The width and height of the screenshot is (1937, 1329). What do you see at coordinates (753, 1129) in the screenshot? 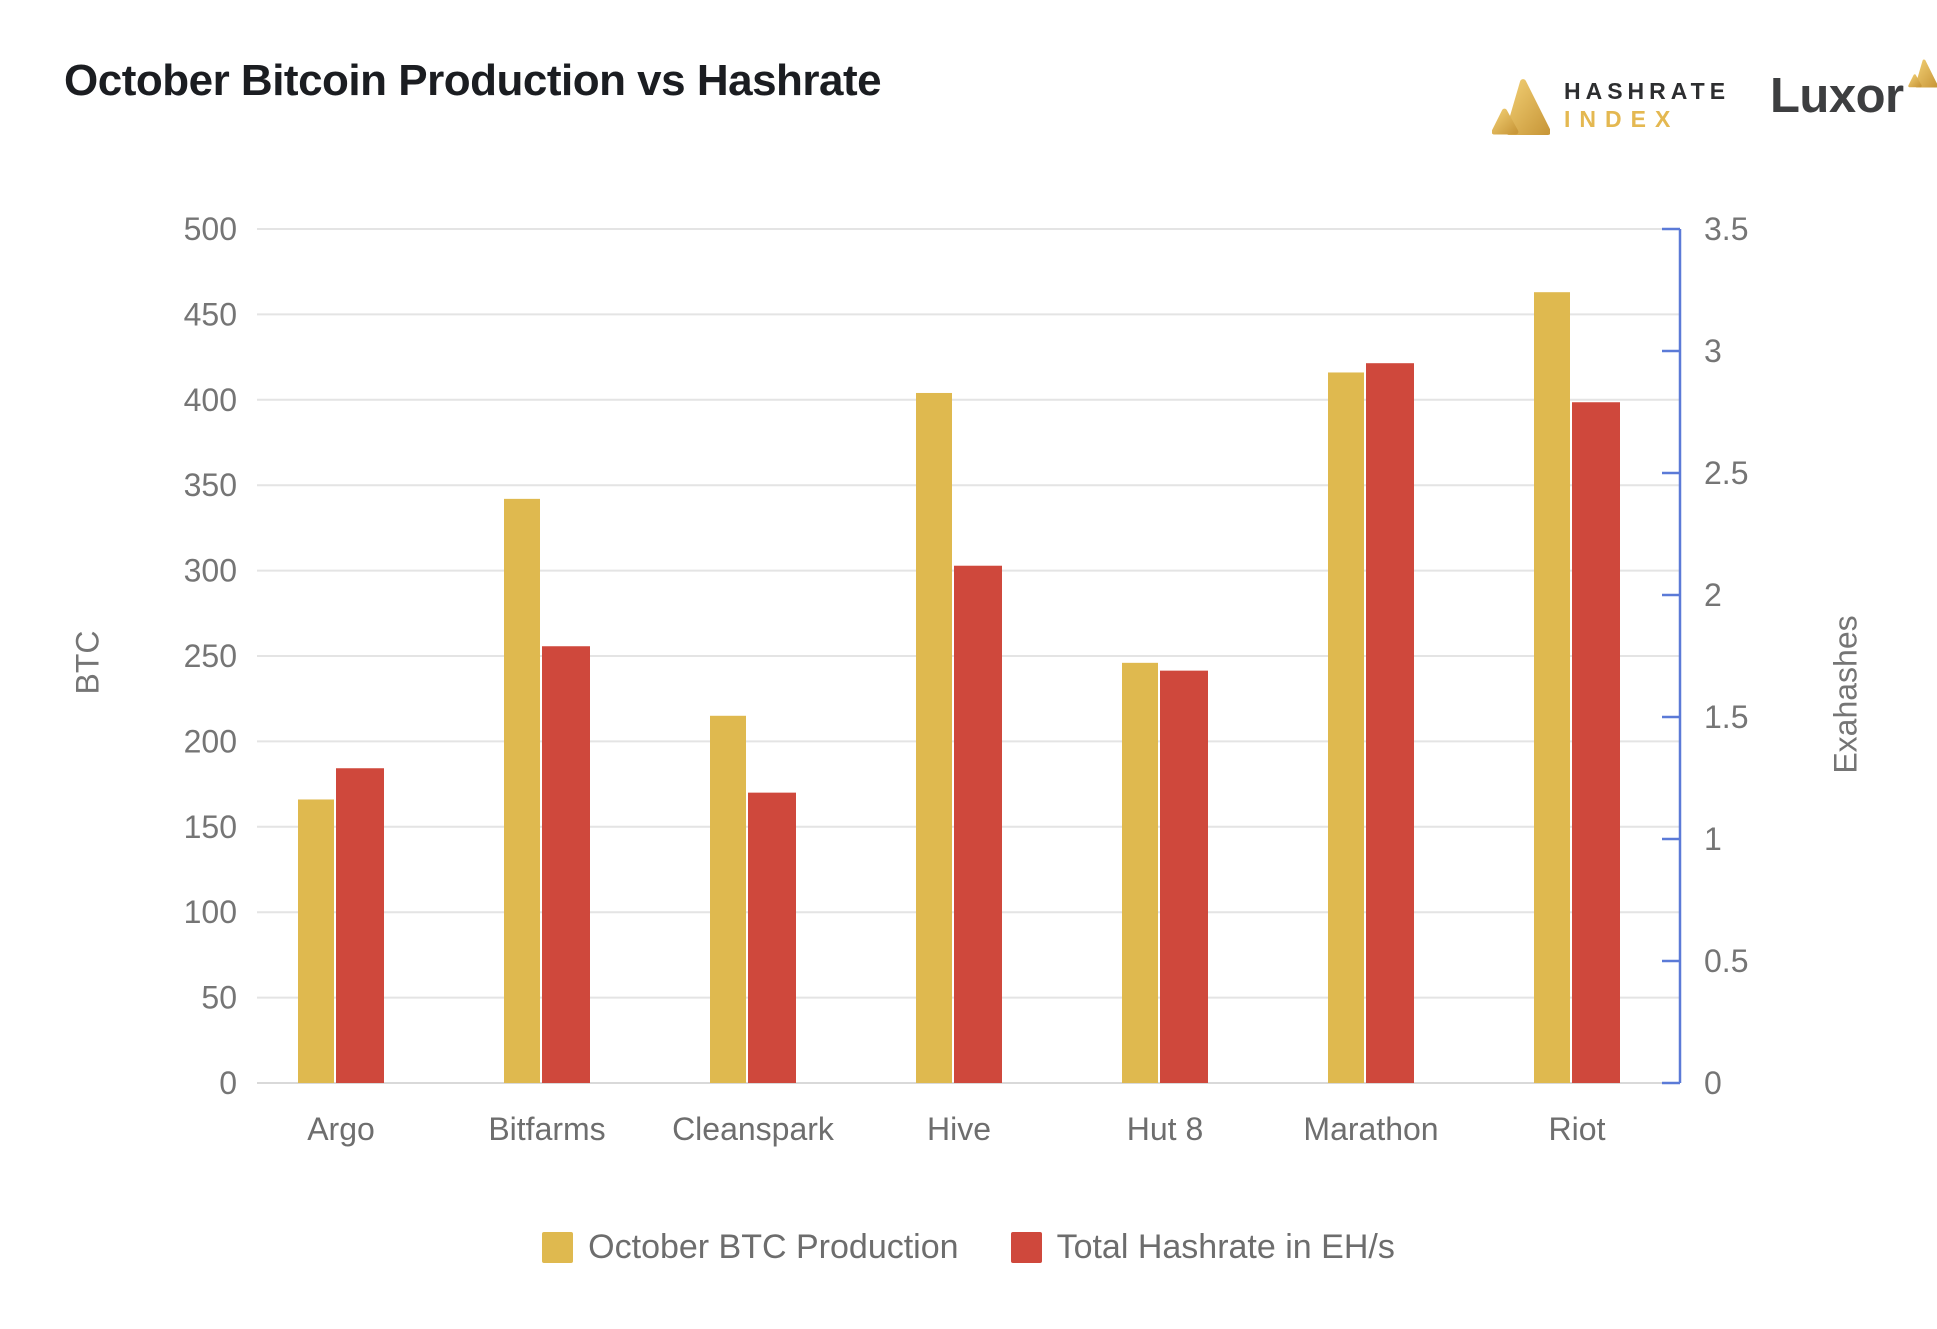
I see `x-axis-label-cleanspark: Cleanspark` at bounding box center [753, 1129].